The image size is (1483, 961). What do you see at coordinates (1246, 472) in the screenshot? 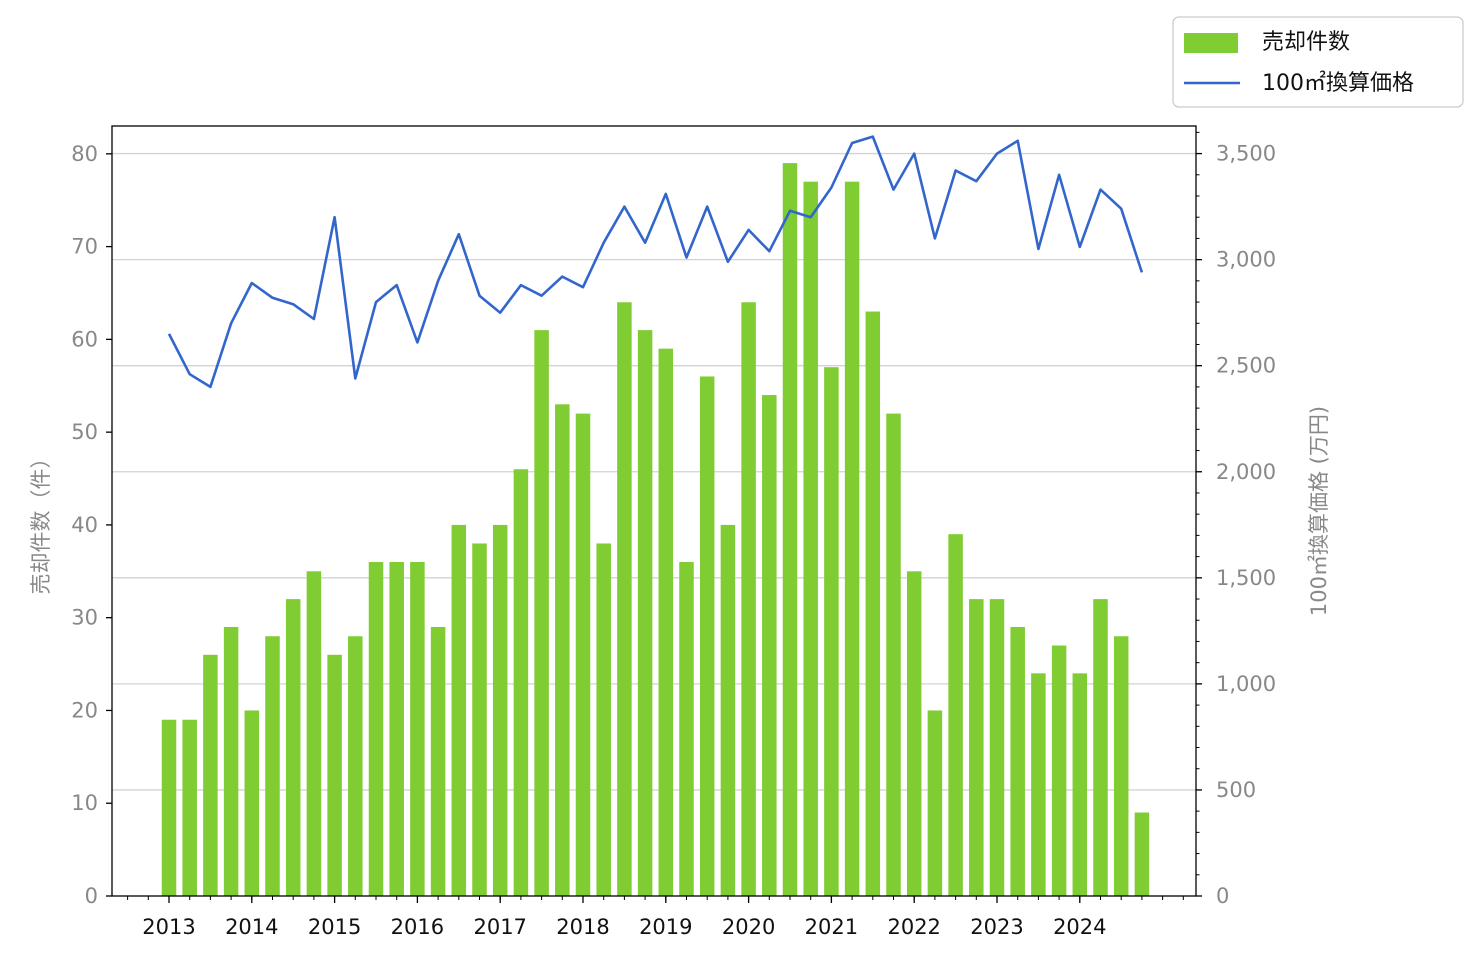
I see `right-tick-label: 2,000` at bounding box center [1246, 472].